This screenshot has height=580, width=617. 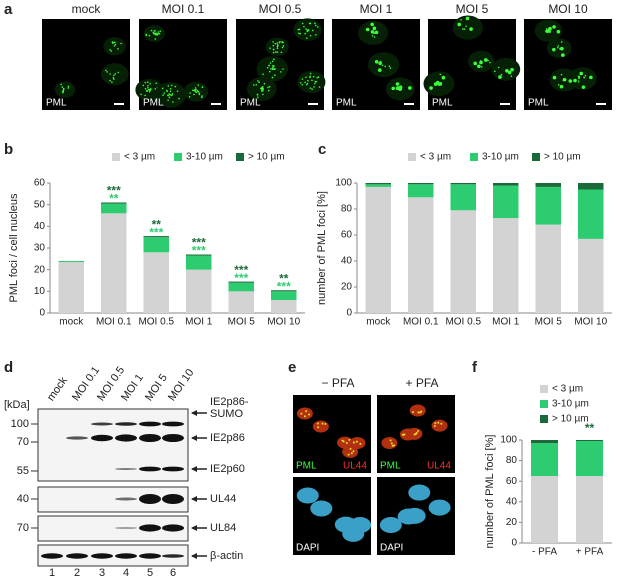 I want to click on legend-label: > 10 µm, so click(x=266, y=157).